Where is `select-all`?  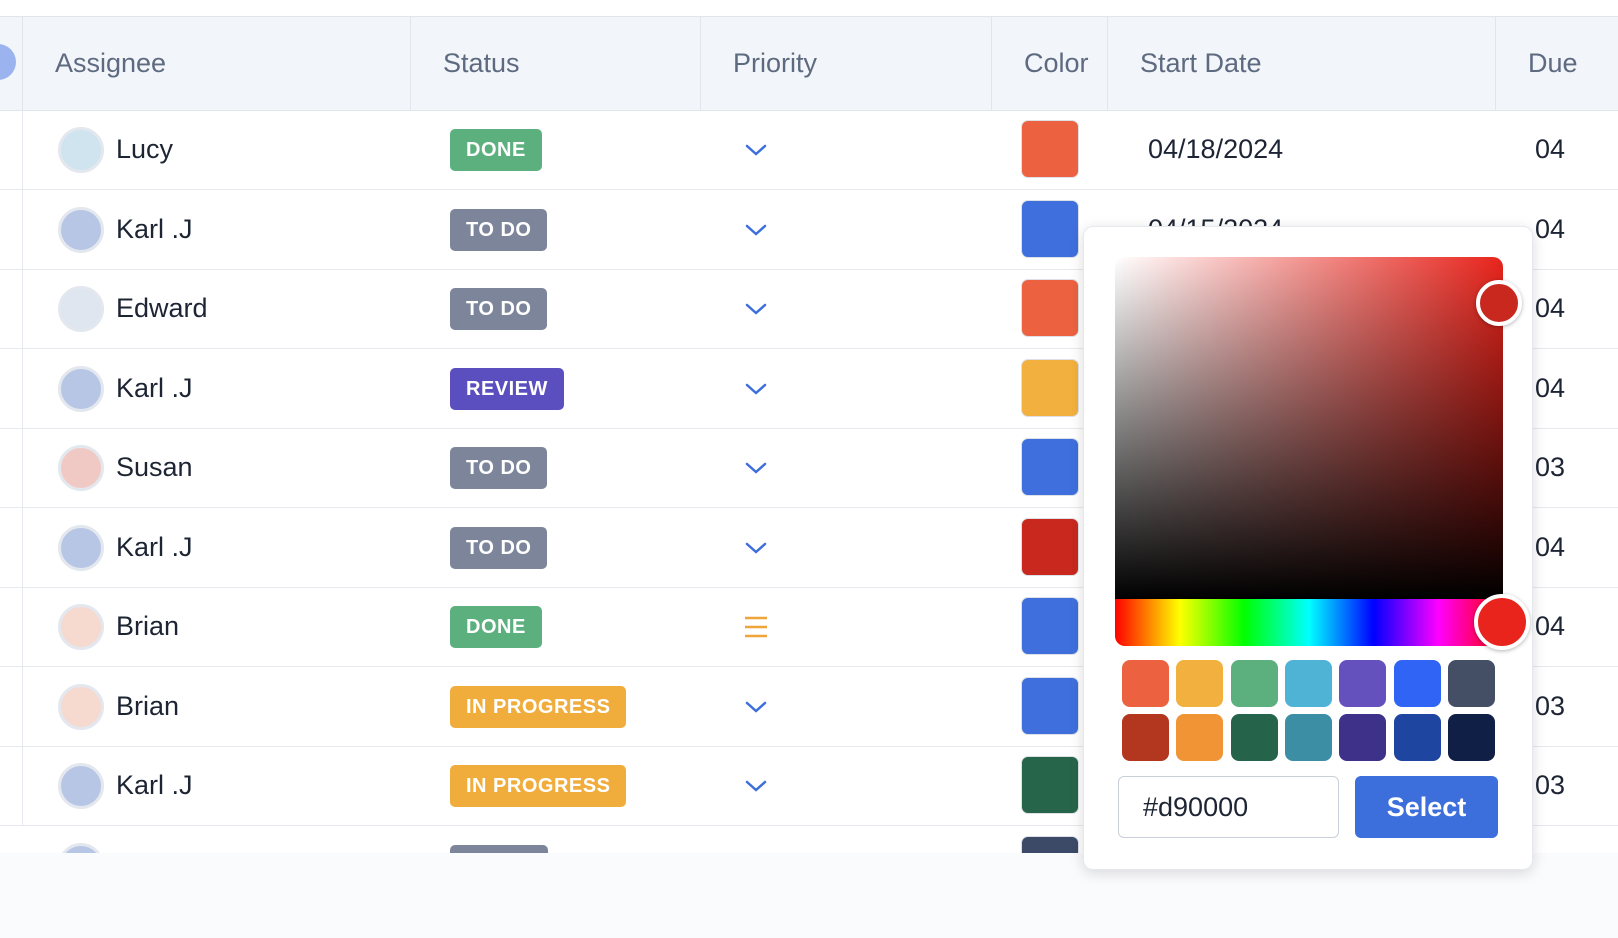 select-all is located at coordinates (8, 62).